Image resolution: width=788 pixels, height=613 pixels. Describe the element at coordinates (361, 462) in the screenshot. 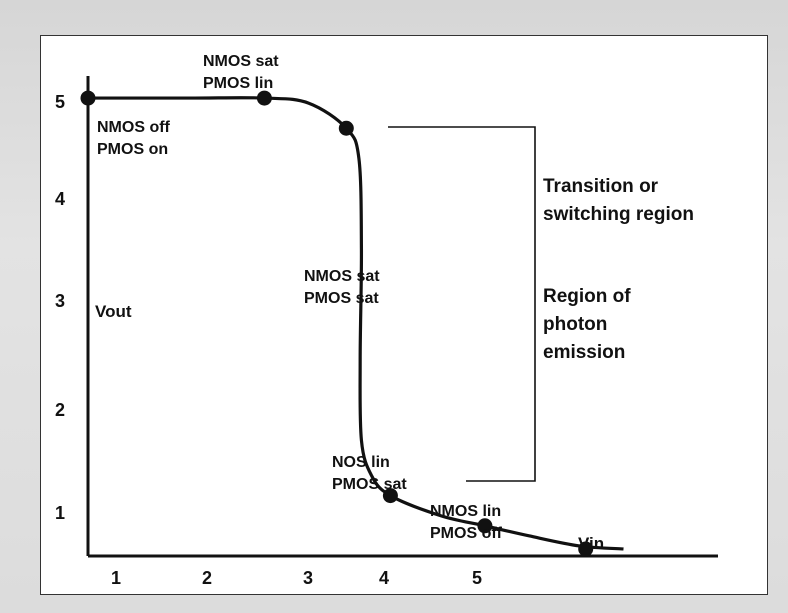

I see `marker-label: NOS lin` at that location.